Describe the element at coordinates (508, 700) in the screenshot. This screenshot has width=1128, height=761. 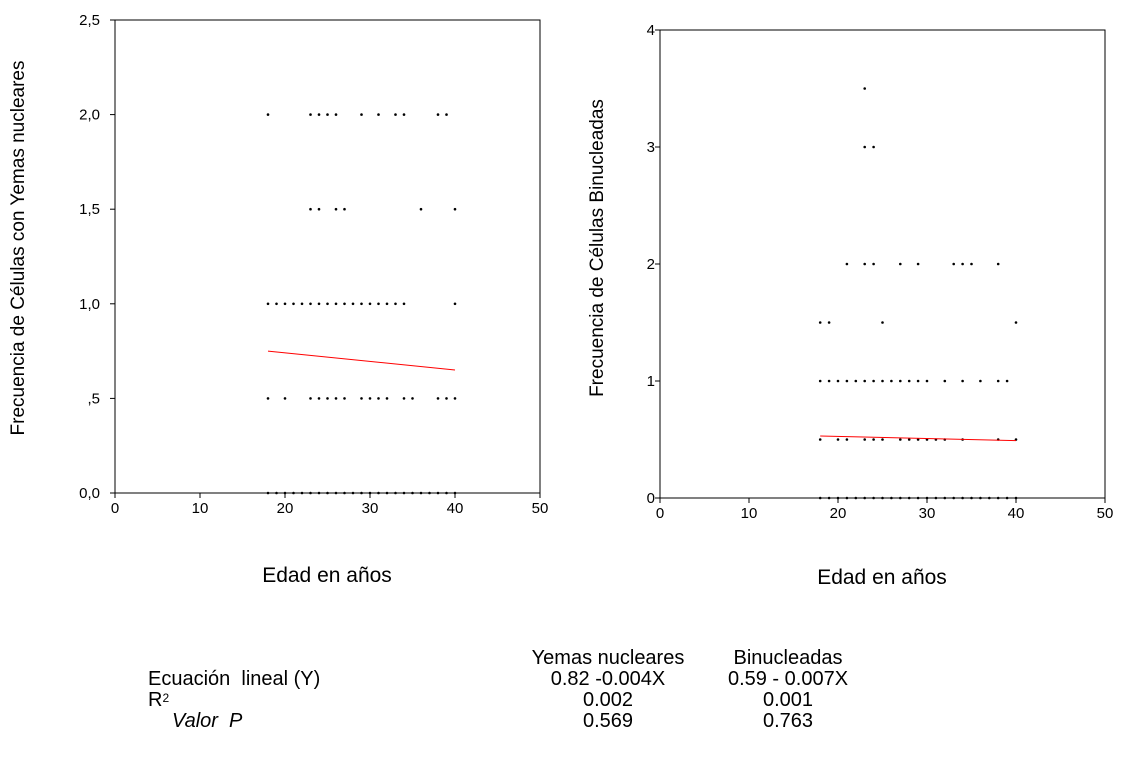
I see `stats-row-r2: R2 0.002 0.001` at that location.